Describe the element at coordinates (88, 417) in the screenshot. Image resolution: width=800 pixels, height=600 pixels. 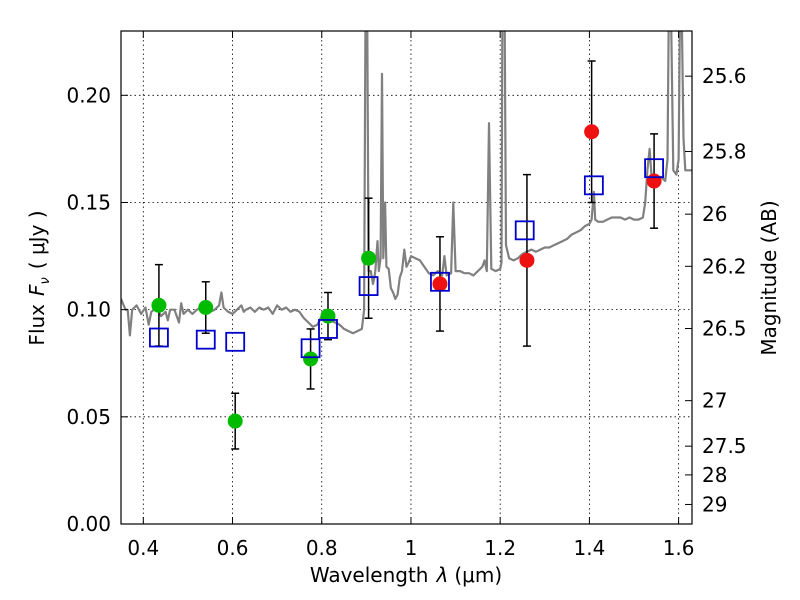
I see `y-tick-label: 0.05` at that location.